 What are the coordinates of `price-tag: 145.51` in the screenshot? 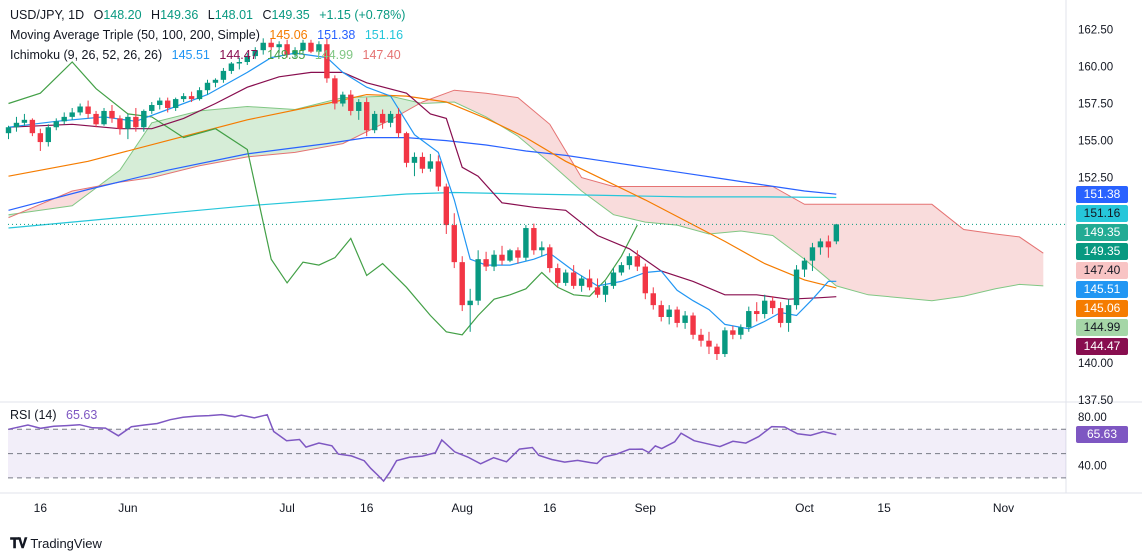 It's located at (1102, 289).